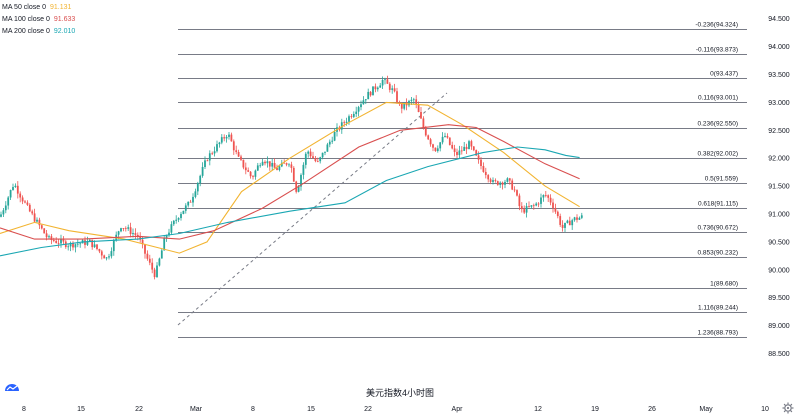 The height and width of the screenshot is (417, 800). I want to click on price-tick-label: 89.500, so click(779, 298).